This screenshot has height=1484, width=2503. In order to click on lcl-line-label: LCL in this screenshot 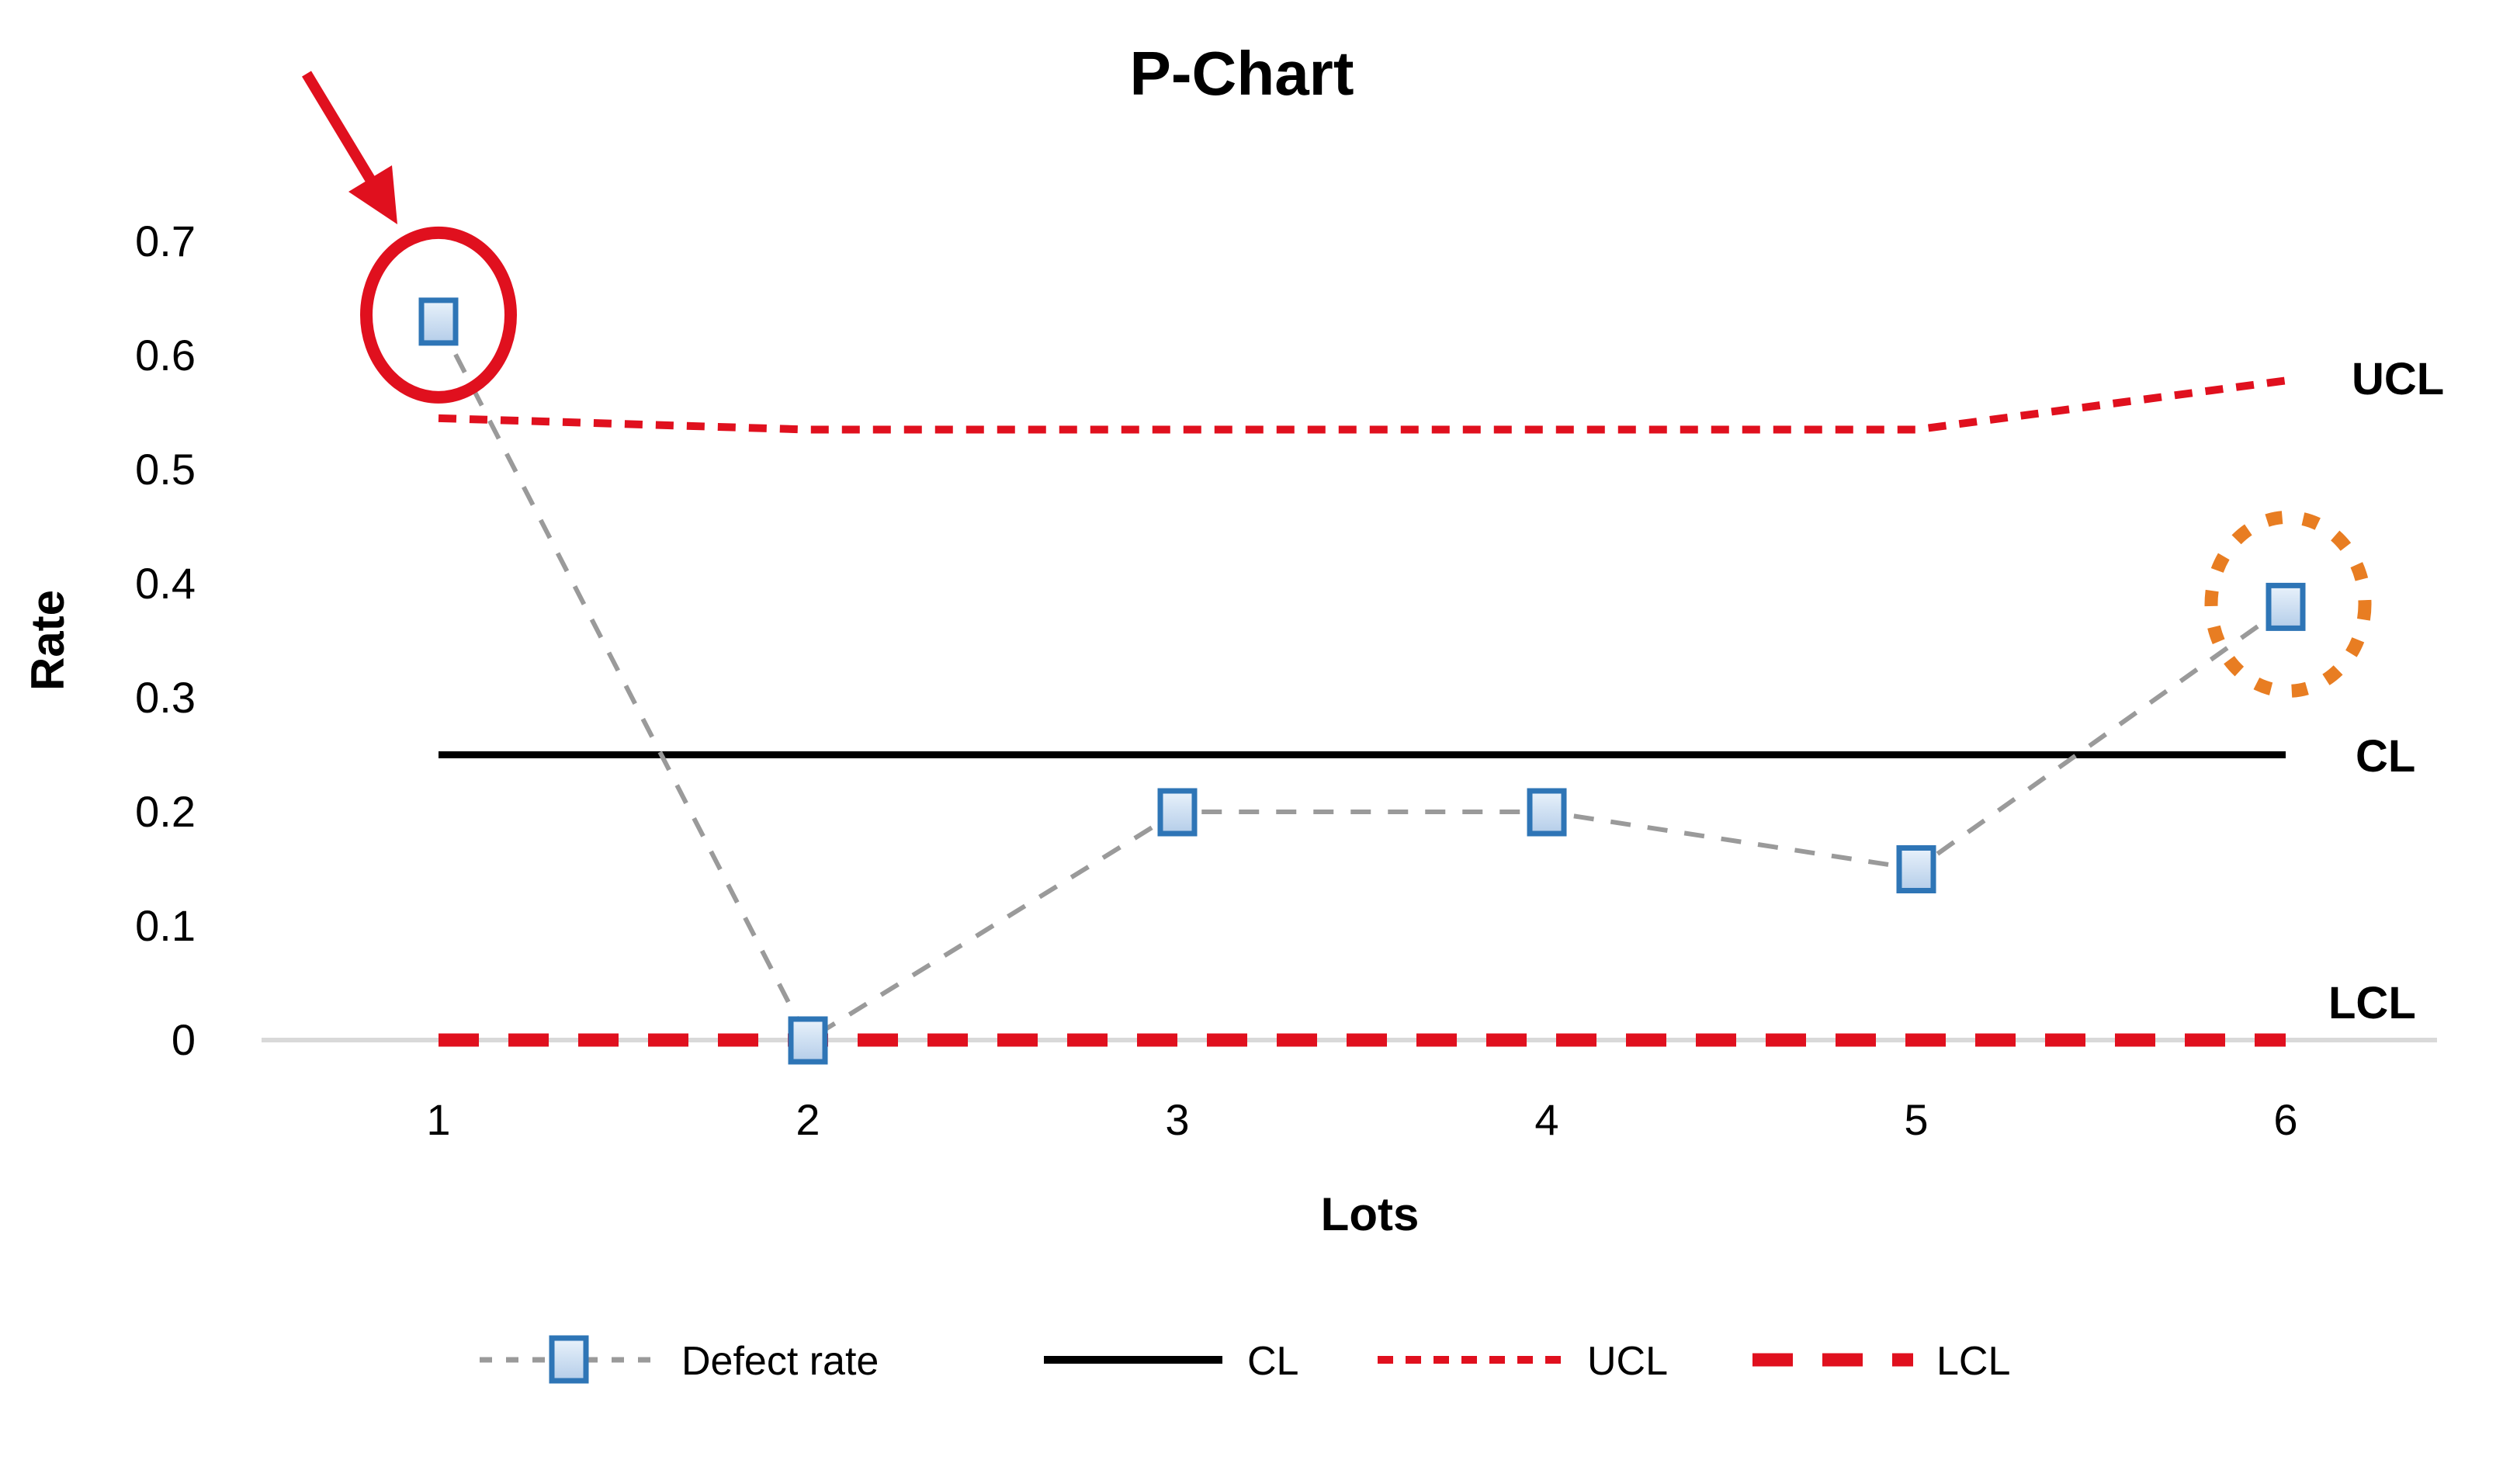, I will do `click(2372, 1003)`.